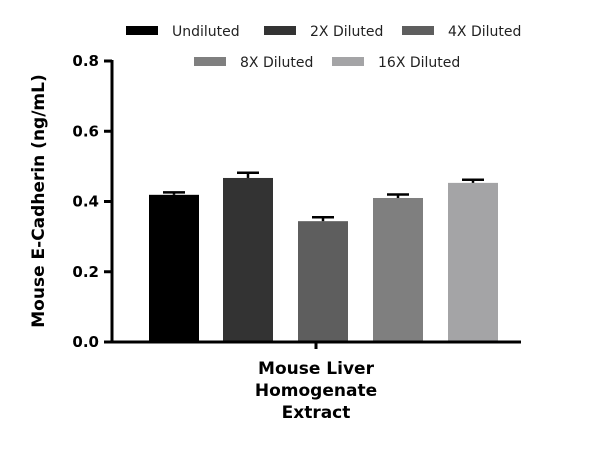 The height and width of the screenshot is (449, 600). Describe the element at coordinates (398, 269) in the screenshot. I see `bar-8x-diluted` at that location.